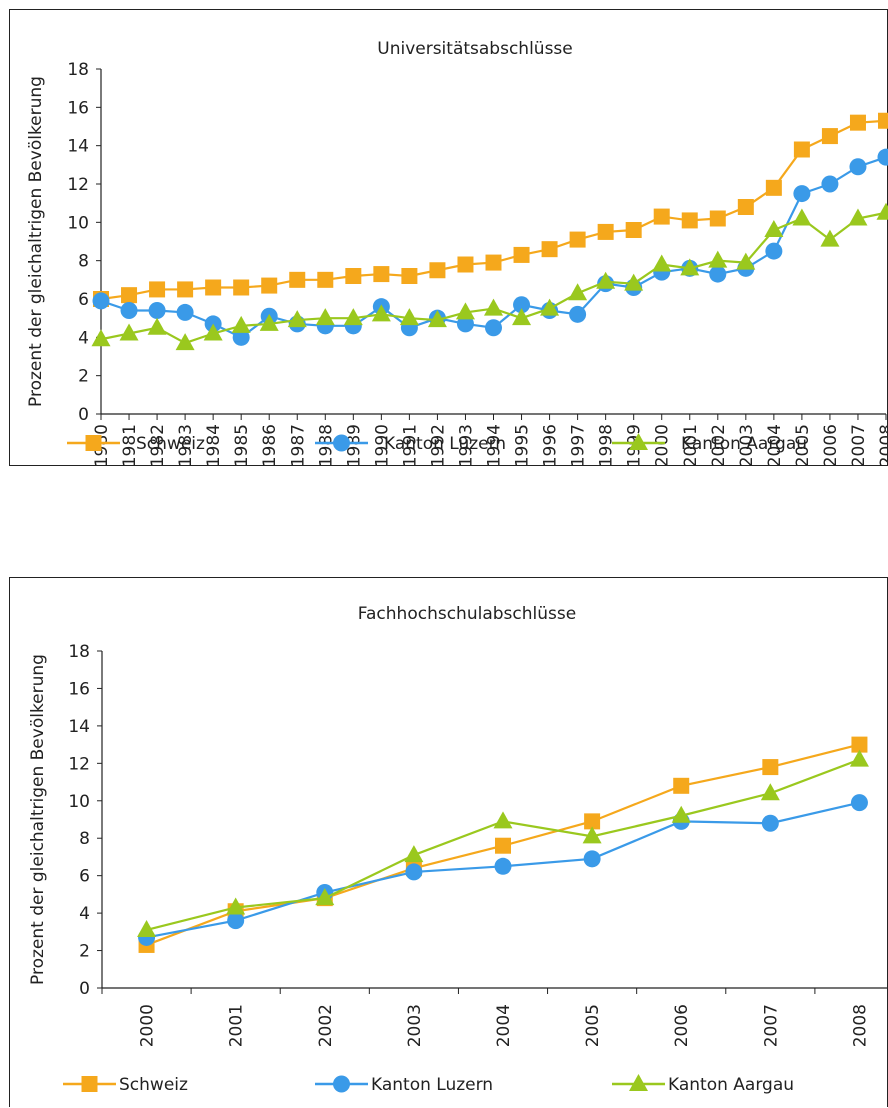 The width and height of the screenshot is (888, 1108). Describe the element at coordinates (84, 877) in the screenshot. I see `y-tick-label: 6` at that location.